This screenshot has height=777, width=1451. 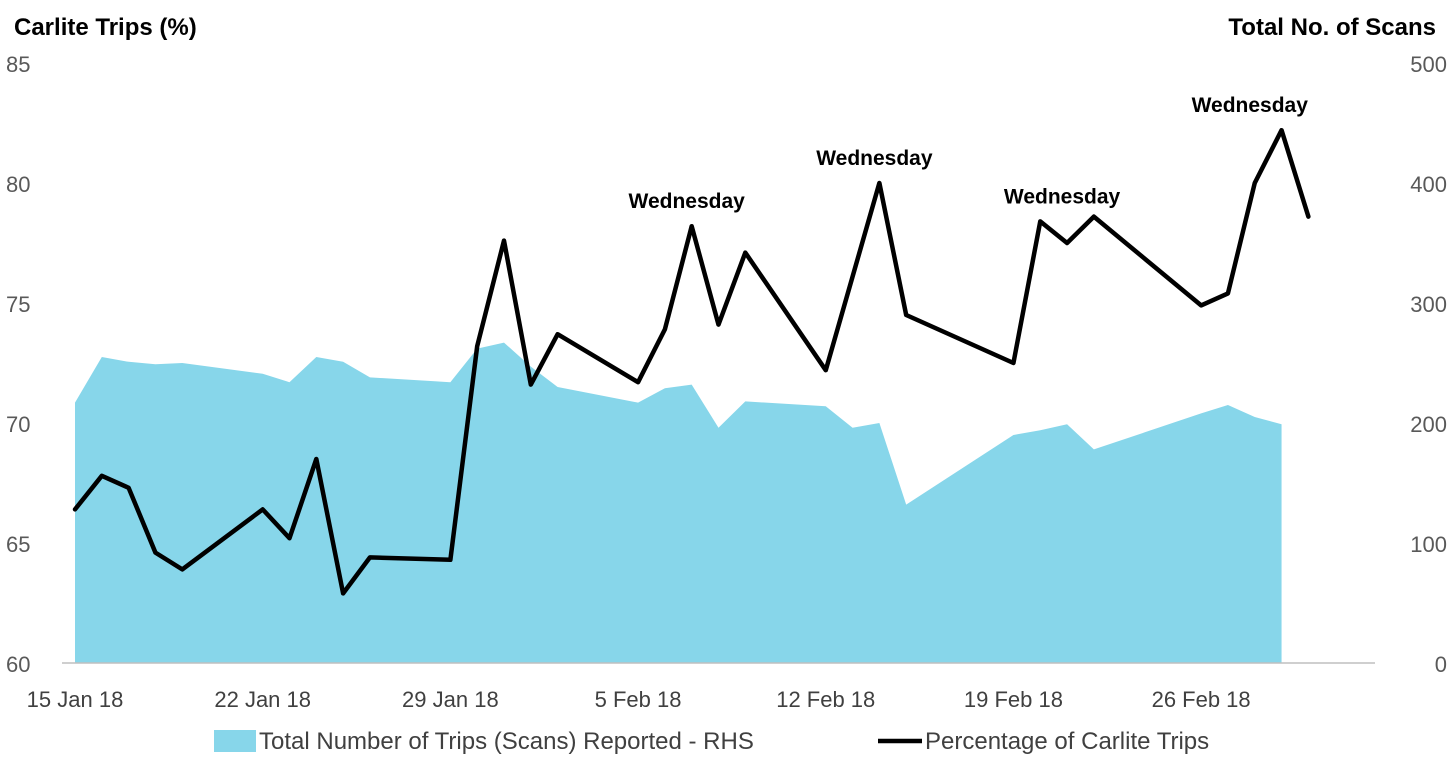 I want to click on right-tick-label: 200, so click(x=1428, y=424).